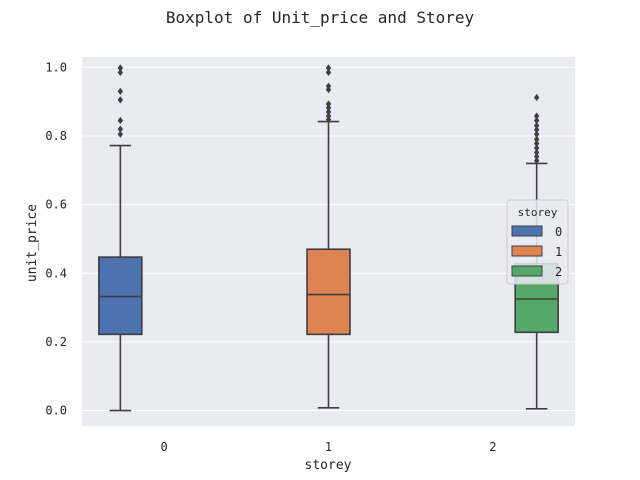  What do you see at coordinates (328, 465) in the screenshot?
I see `x-axis-label: storey` at bounding box center [328, 465].